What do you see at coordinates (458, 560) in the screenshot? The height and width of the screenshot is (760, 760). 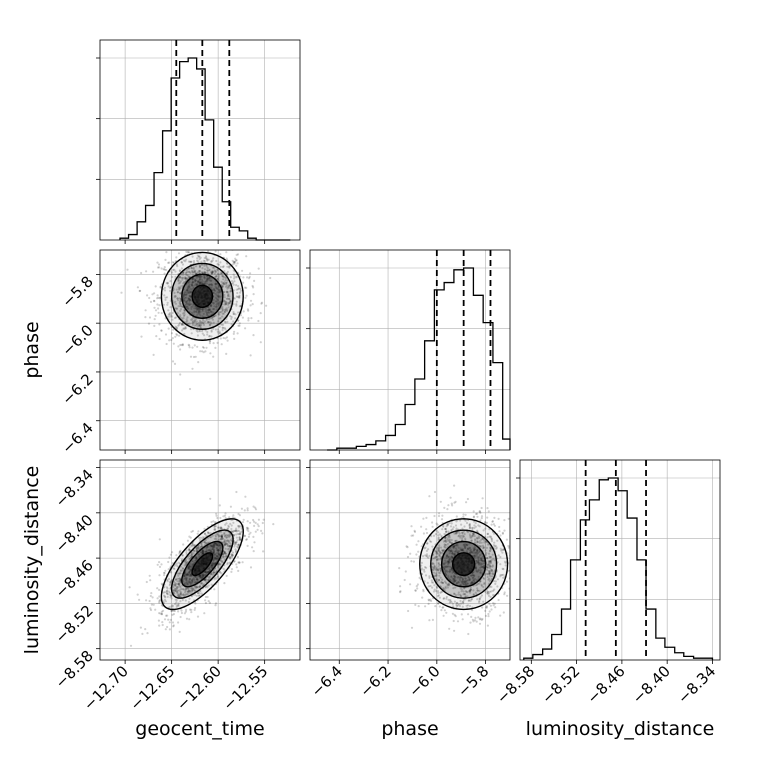 I see `density-layer` at bounding box center [458, 560].